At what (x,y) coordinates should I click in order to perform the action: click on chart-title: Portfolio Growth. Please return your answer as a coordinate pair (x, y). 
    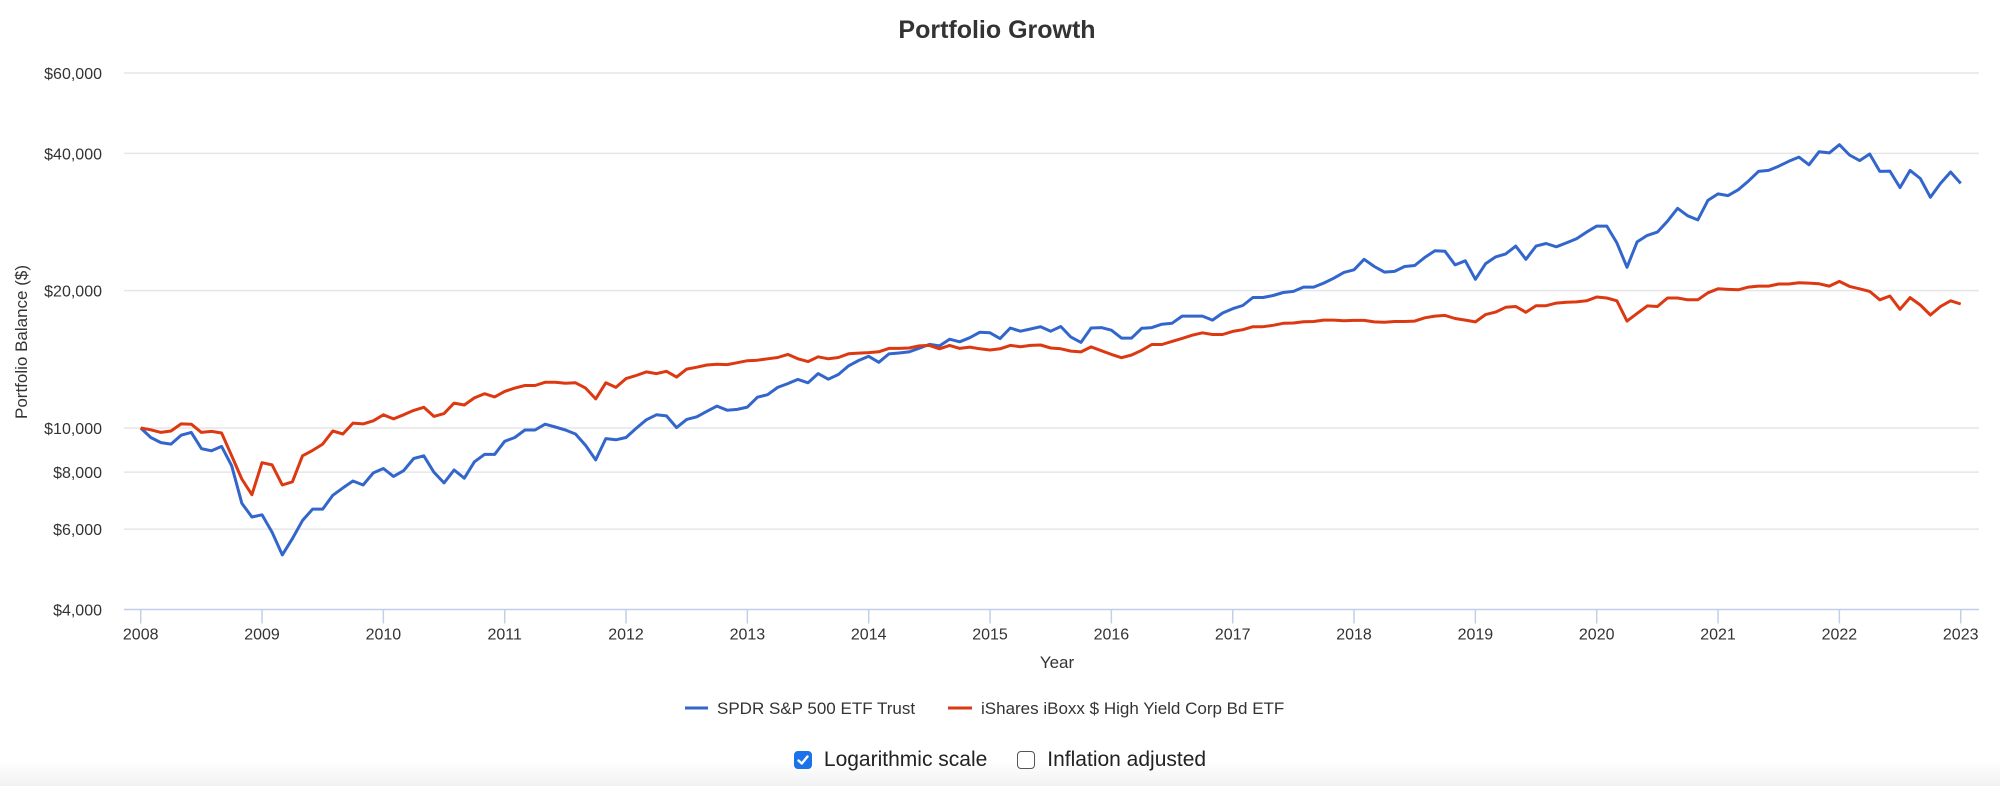
    Looking at the image, I should click on (996, 30).